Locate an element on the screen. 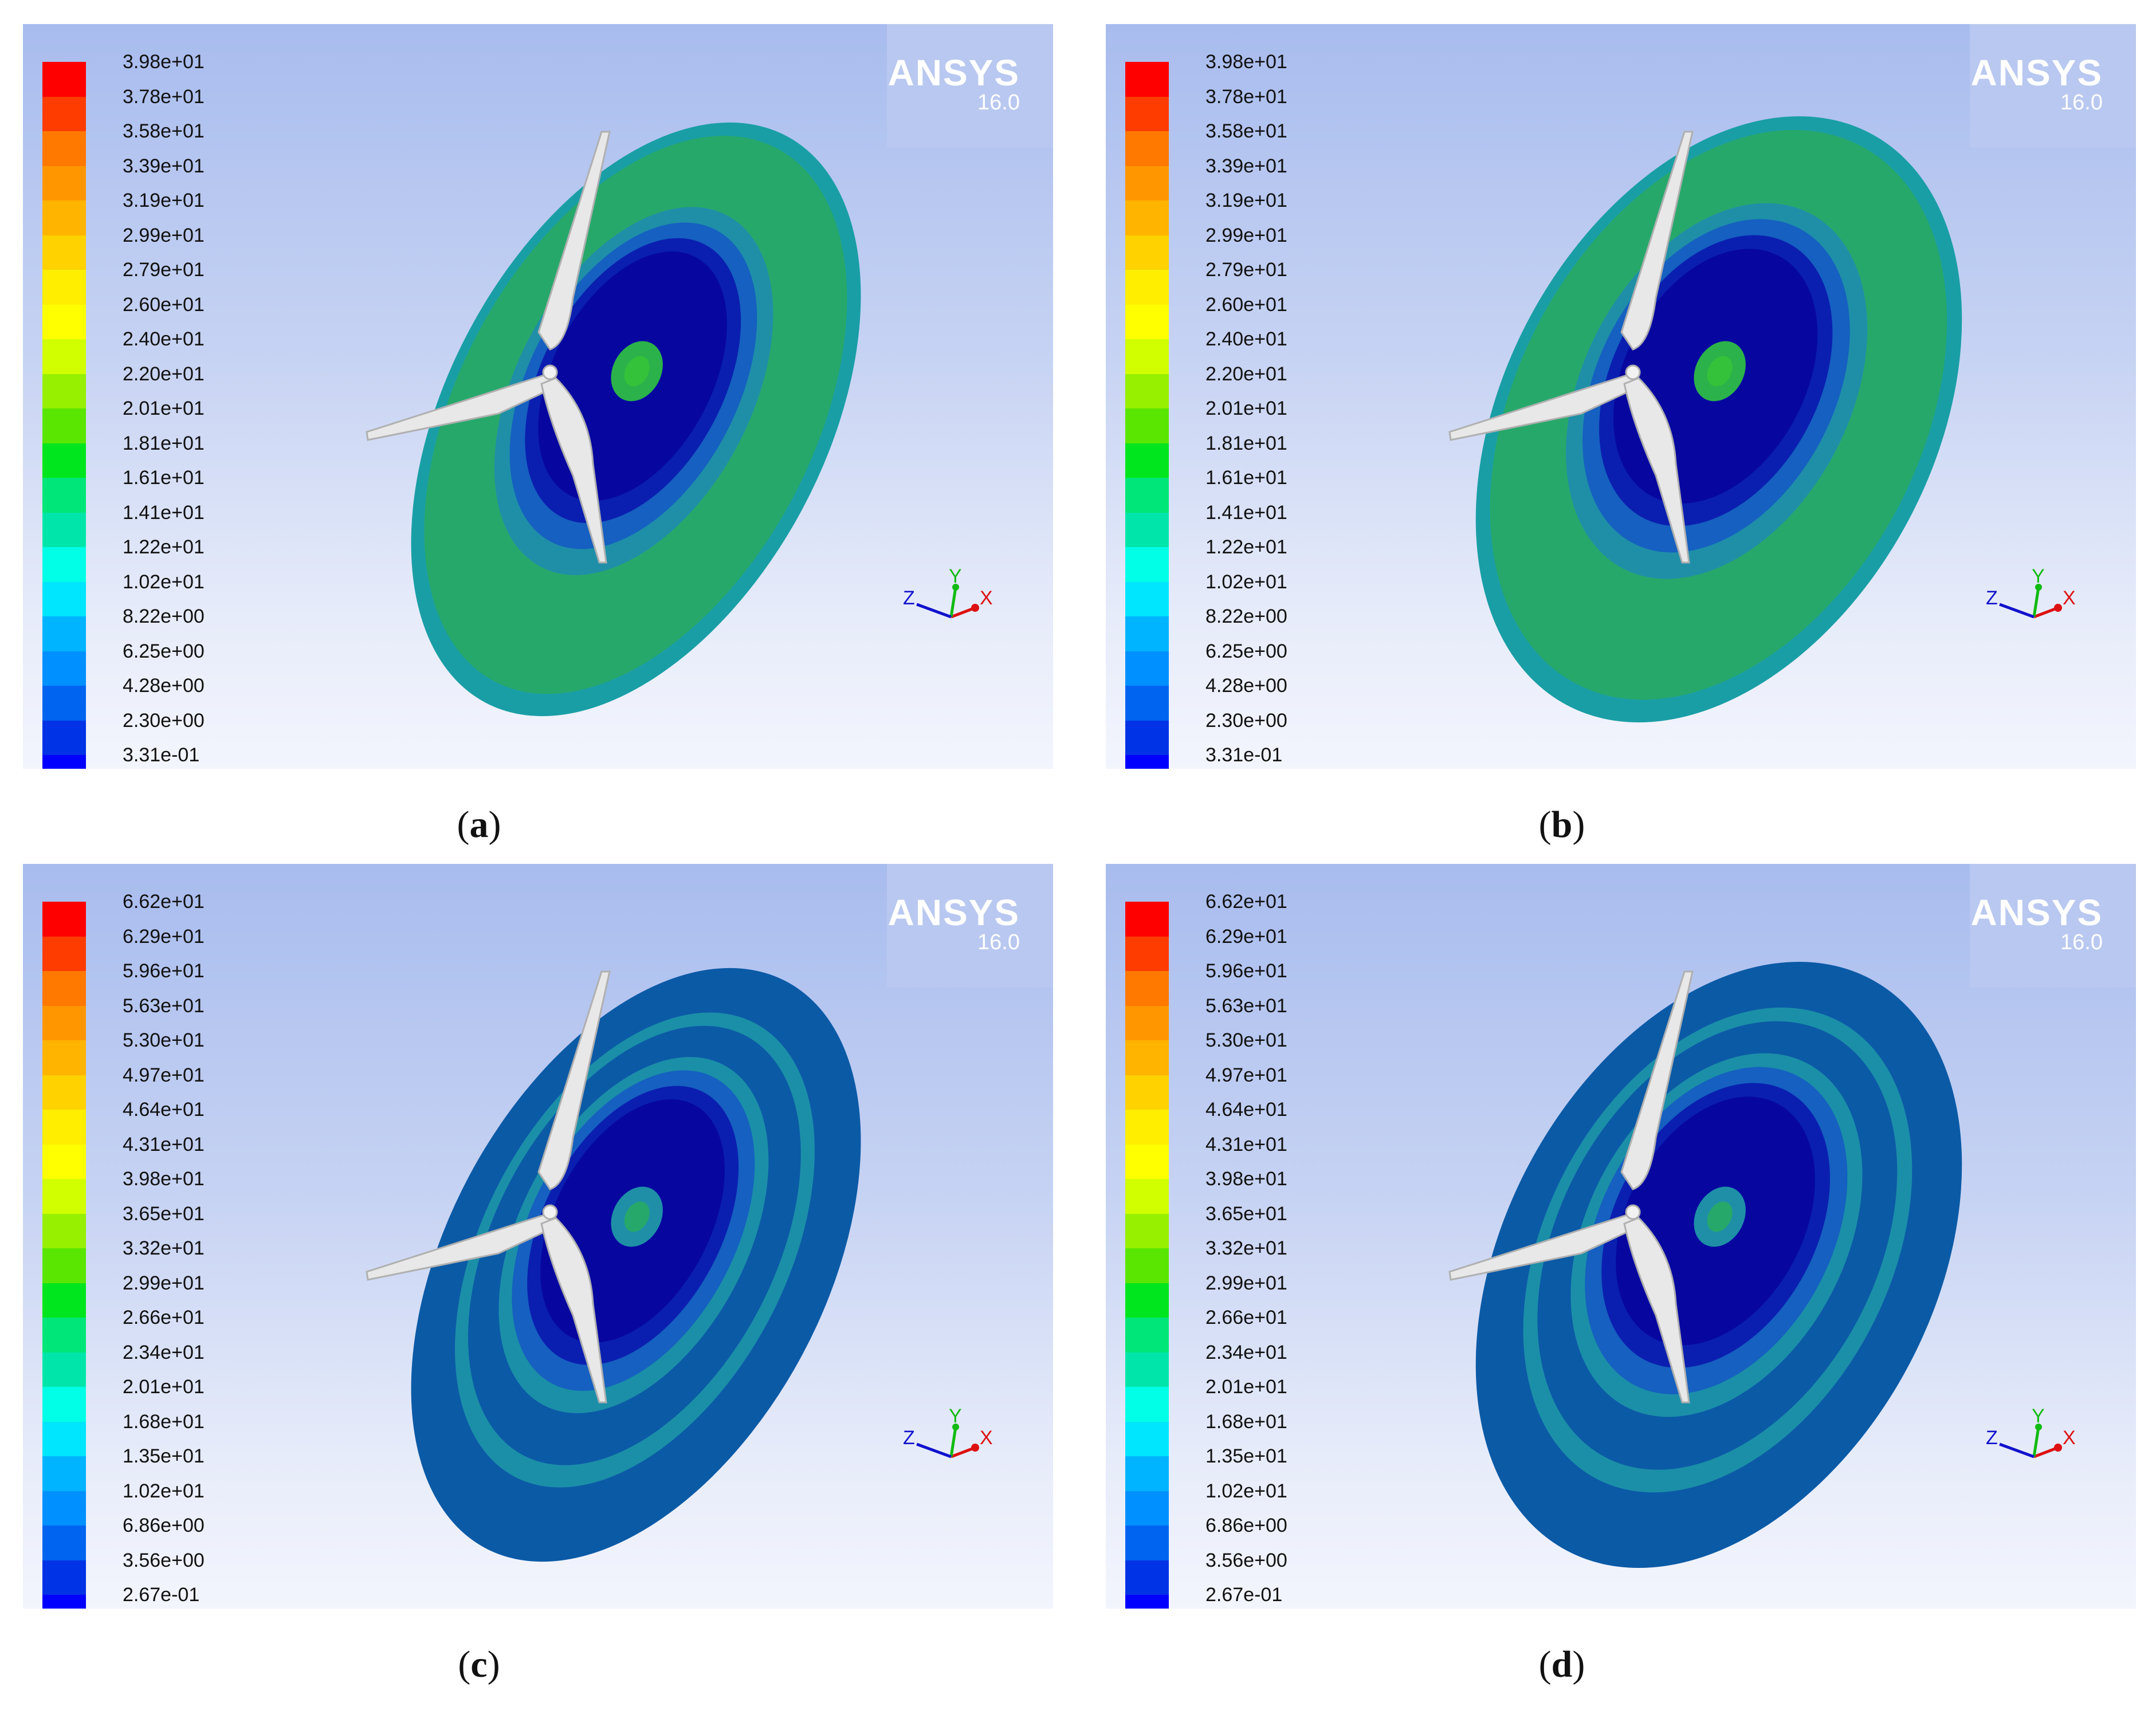 This screenshot has height=1722, width=2156. legend-value: 2.20e+01 is located at coordinates (164, 374).